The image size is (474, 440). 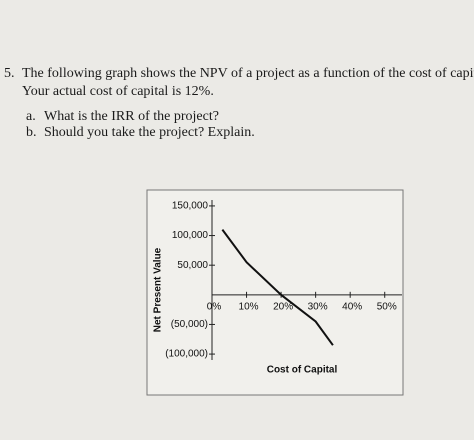 I want to click on y-tick-label: (50,000), so click(x=189, y=324).